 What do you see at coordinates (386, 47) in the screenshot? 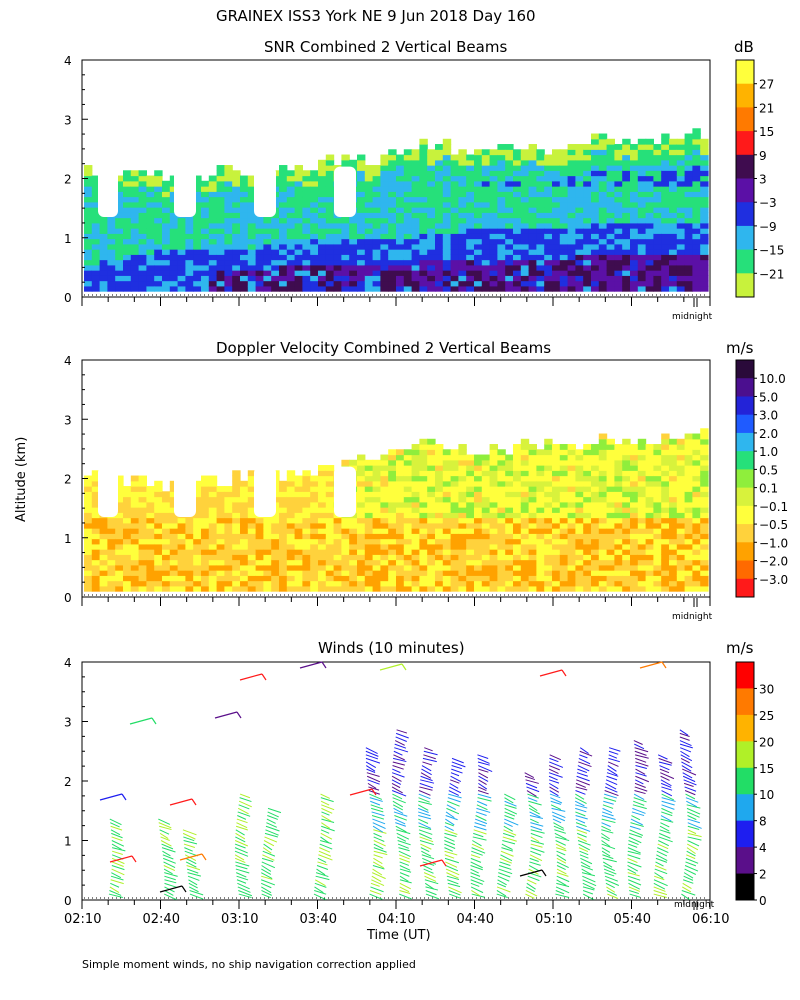
I see `snr-panel-title: SNR Combined 2 Vertical Beams` at bounding box center [386, 47].